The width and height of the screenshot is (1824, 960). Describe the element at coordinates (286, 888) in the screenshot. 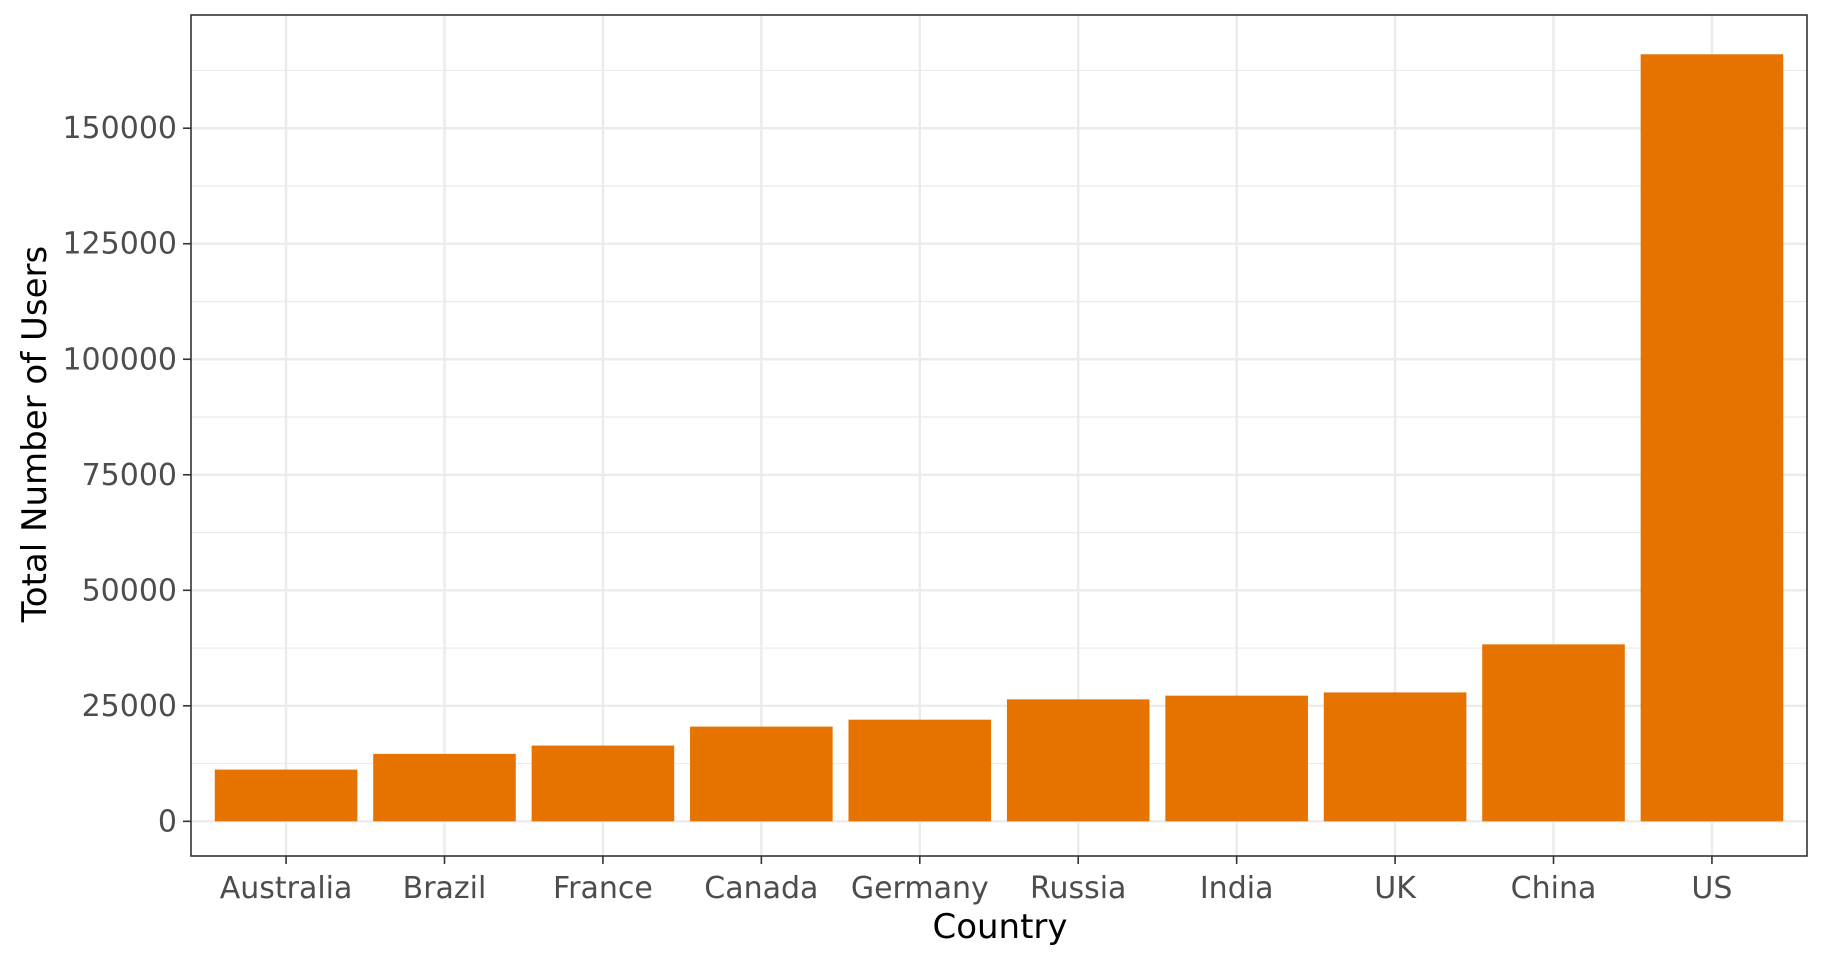

I see `x-tick-label: Australia` at that location.